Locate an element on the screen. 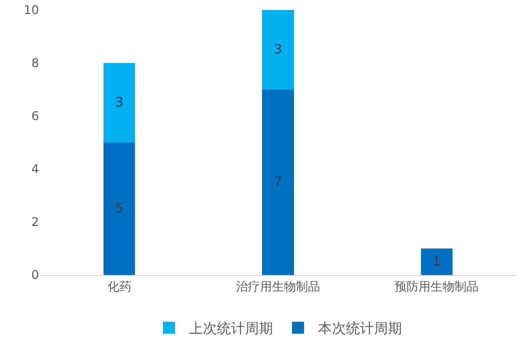 The image size is (531, 354). x-tick-label: 预防用生物制品 is located at coordinates (436, 286).